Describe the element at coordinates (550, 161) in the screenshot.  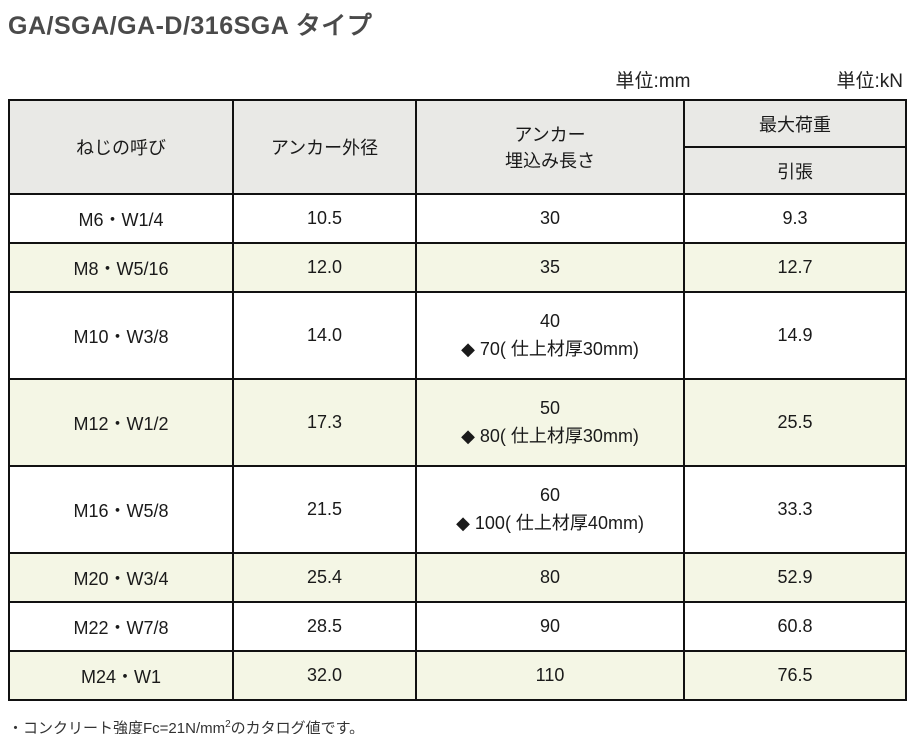
I see `header-embed-length-line2: 埋込み長さ` at that location.